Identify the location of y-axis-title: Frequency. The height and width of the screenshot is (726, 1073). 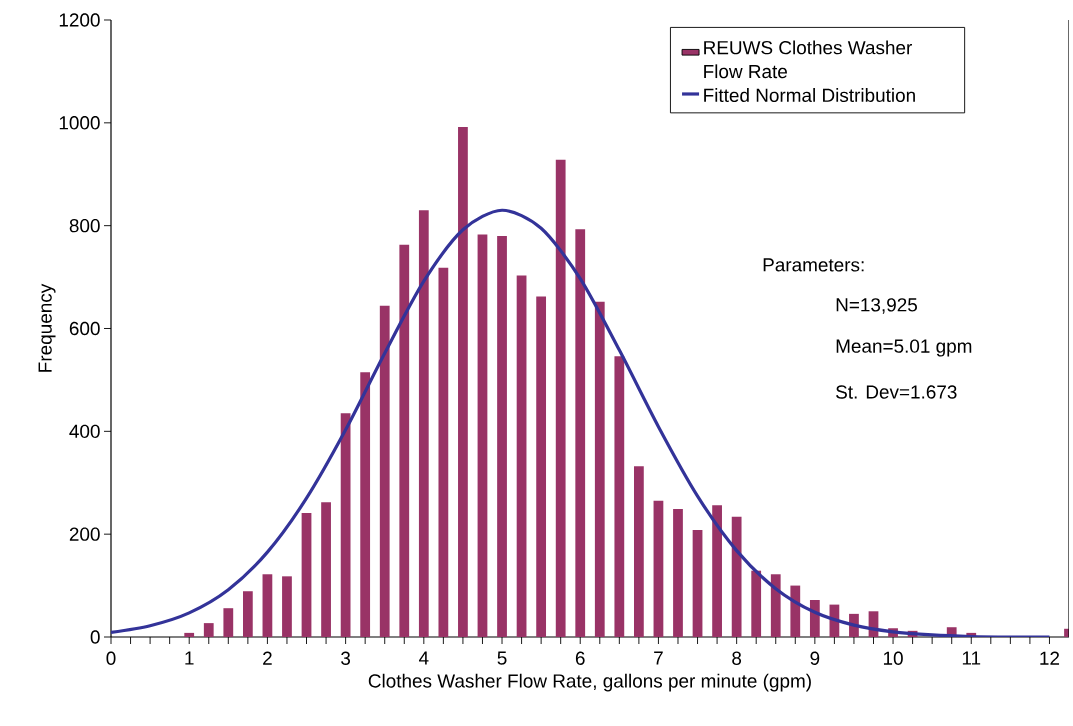
(47, 327).